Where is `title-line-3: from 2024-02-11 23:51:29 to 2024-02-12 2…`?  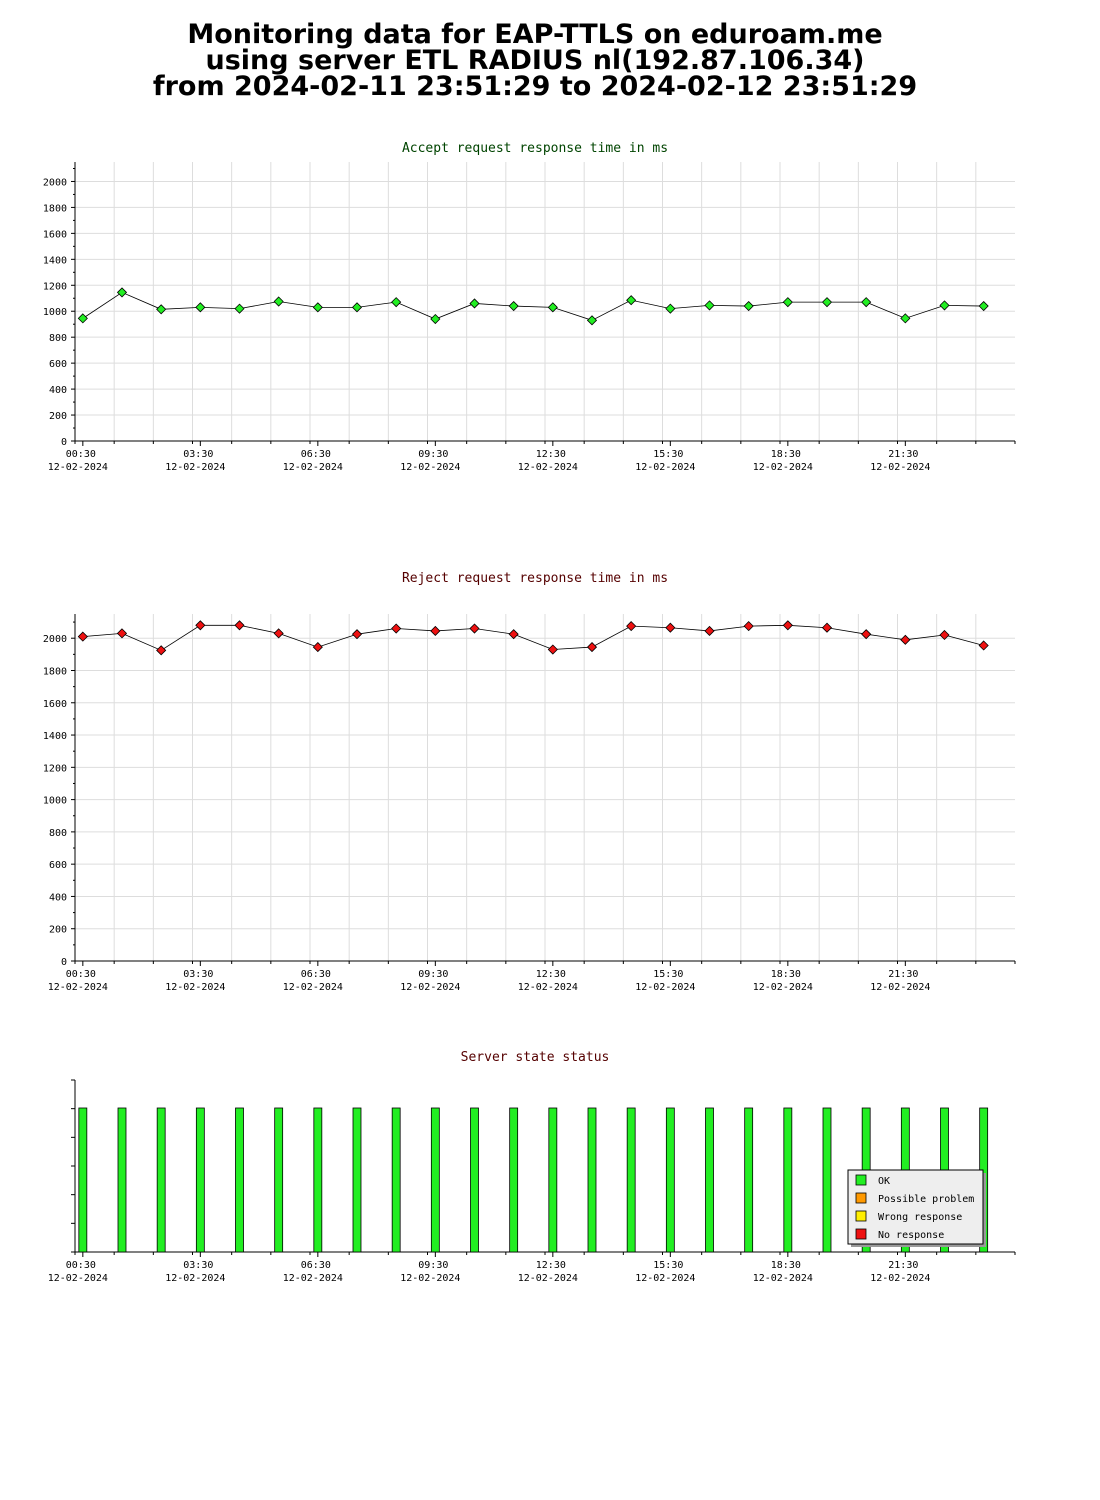 title-line-3: from 2024-02-11 23:51:29 to 2024-02-12 2… is located at coordinates (535, 86).